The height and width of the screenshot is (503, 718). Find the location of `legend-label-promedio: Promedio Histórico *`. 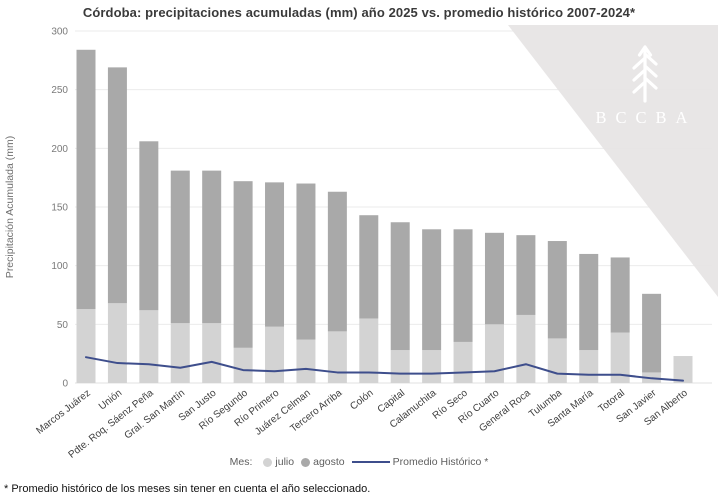

legend-label-promedio: Promedio Histórico * is located at coordinates (440, 462).